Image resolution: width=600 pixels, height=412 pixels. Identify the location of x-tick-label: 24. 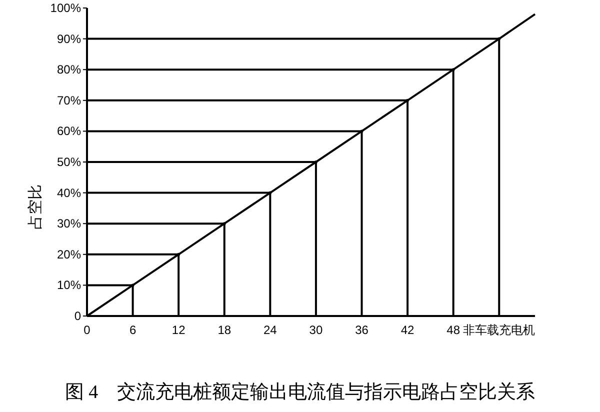
(270, 330).